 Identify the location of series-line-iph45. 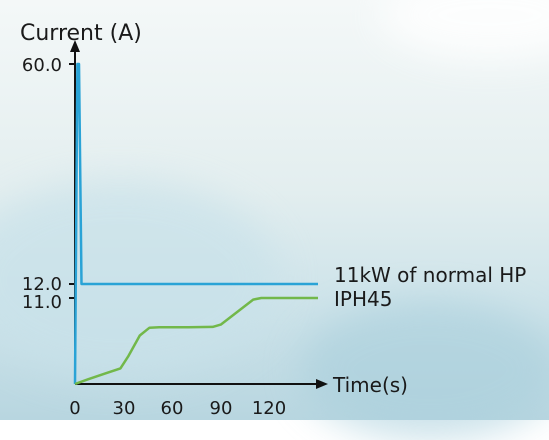
(196, 341).